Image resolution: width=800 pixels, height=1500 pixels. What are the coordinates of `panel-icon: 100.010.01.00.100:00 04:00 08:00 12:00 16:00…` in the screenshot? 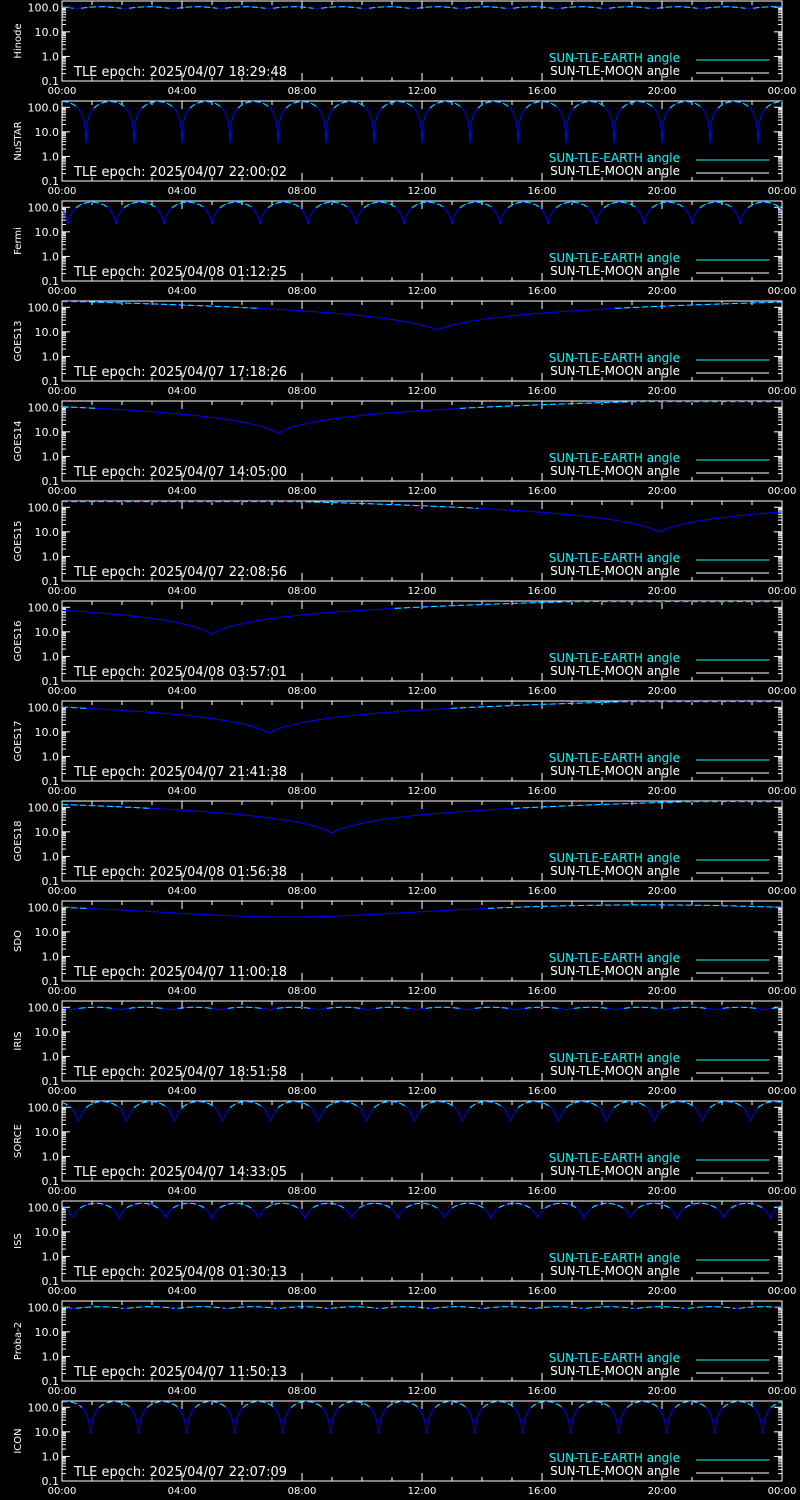 It's located at (404, 1448).